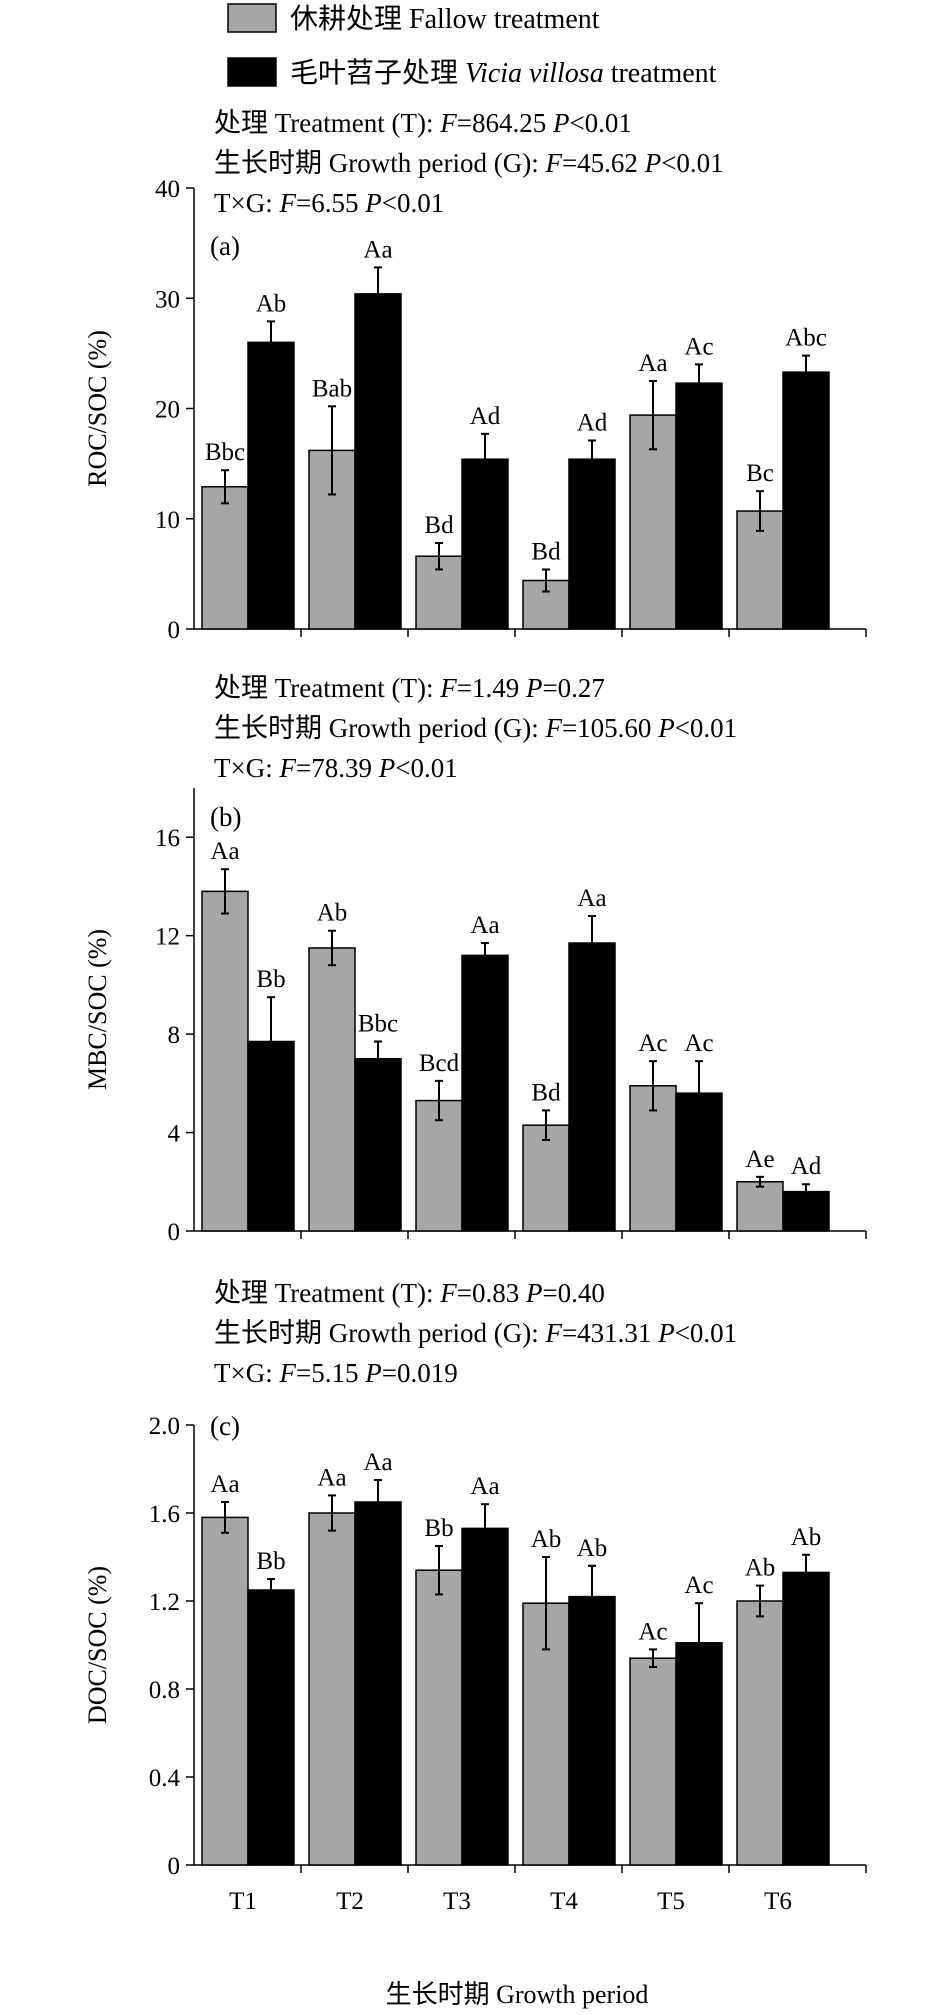 This screenshot has height=2015, width=945. What do you see at coordinates (225, 817) in the screenshot?
I see `panel-label: (b)` at bounding box center [225, 817].